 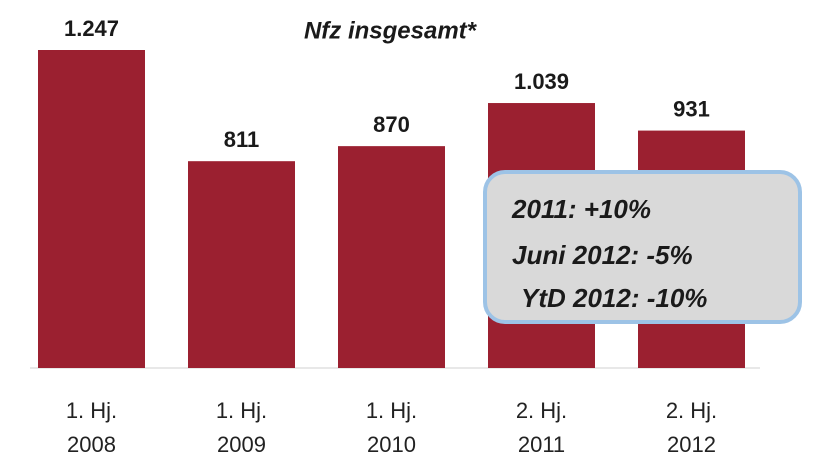 I want to click on annotation-box, so click(x=642, y=247).